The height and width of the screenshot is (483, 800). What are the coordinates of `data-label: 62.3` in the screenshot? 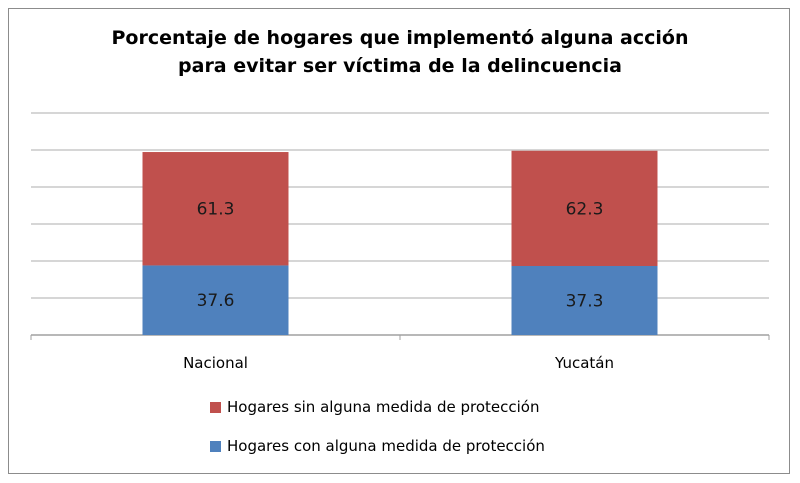 It's located at (585, 209).